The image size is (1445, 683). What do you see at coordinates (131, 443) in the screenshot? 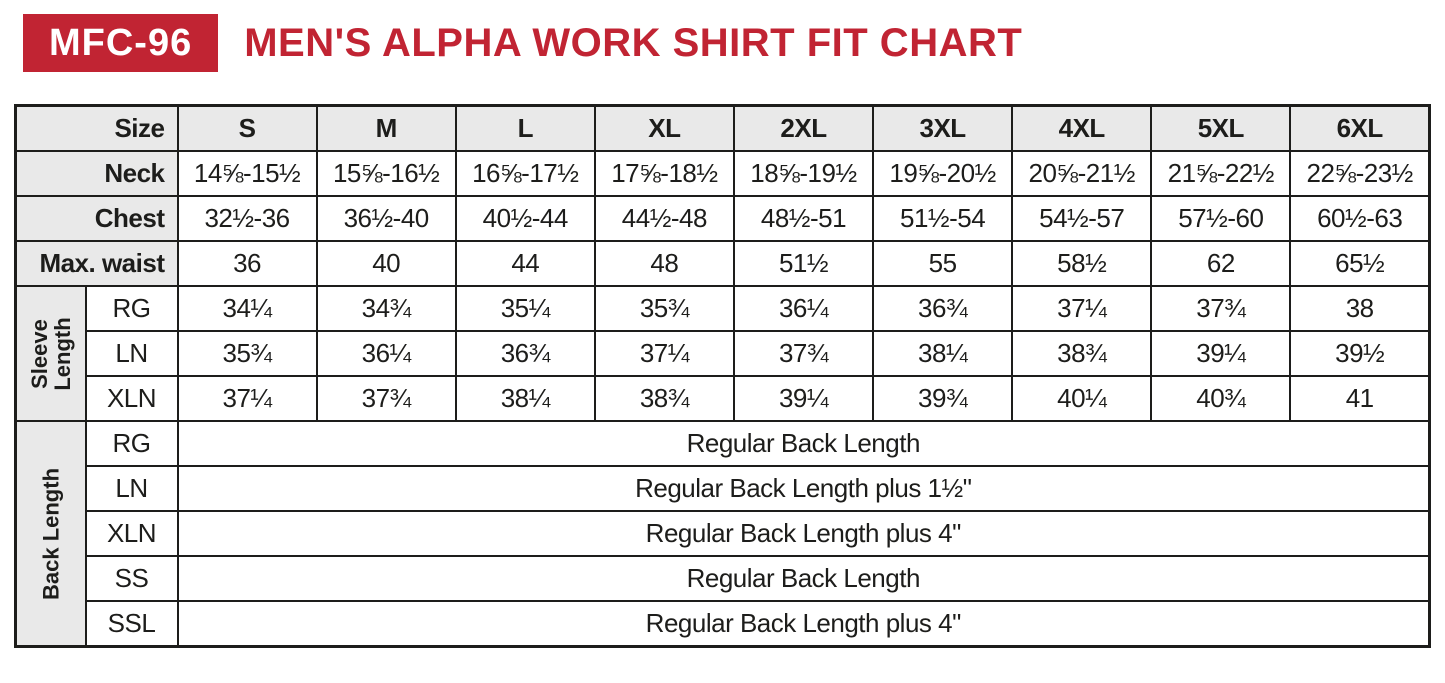
I see `back-sub-label-rg: RG` at bounding box center [131, 443].